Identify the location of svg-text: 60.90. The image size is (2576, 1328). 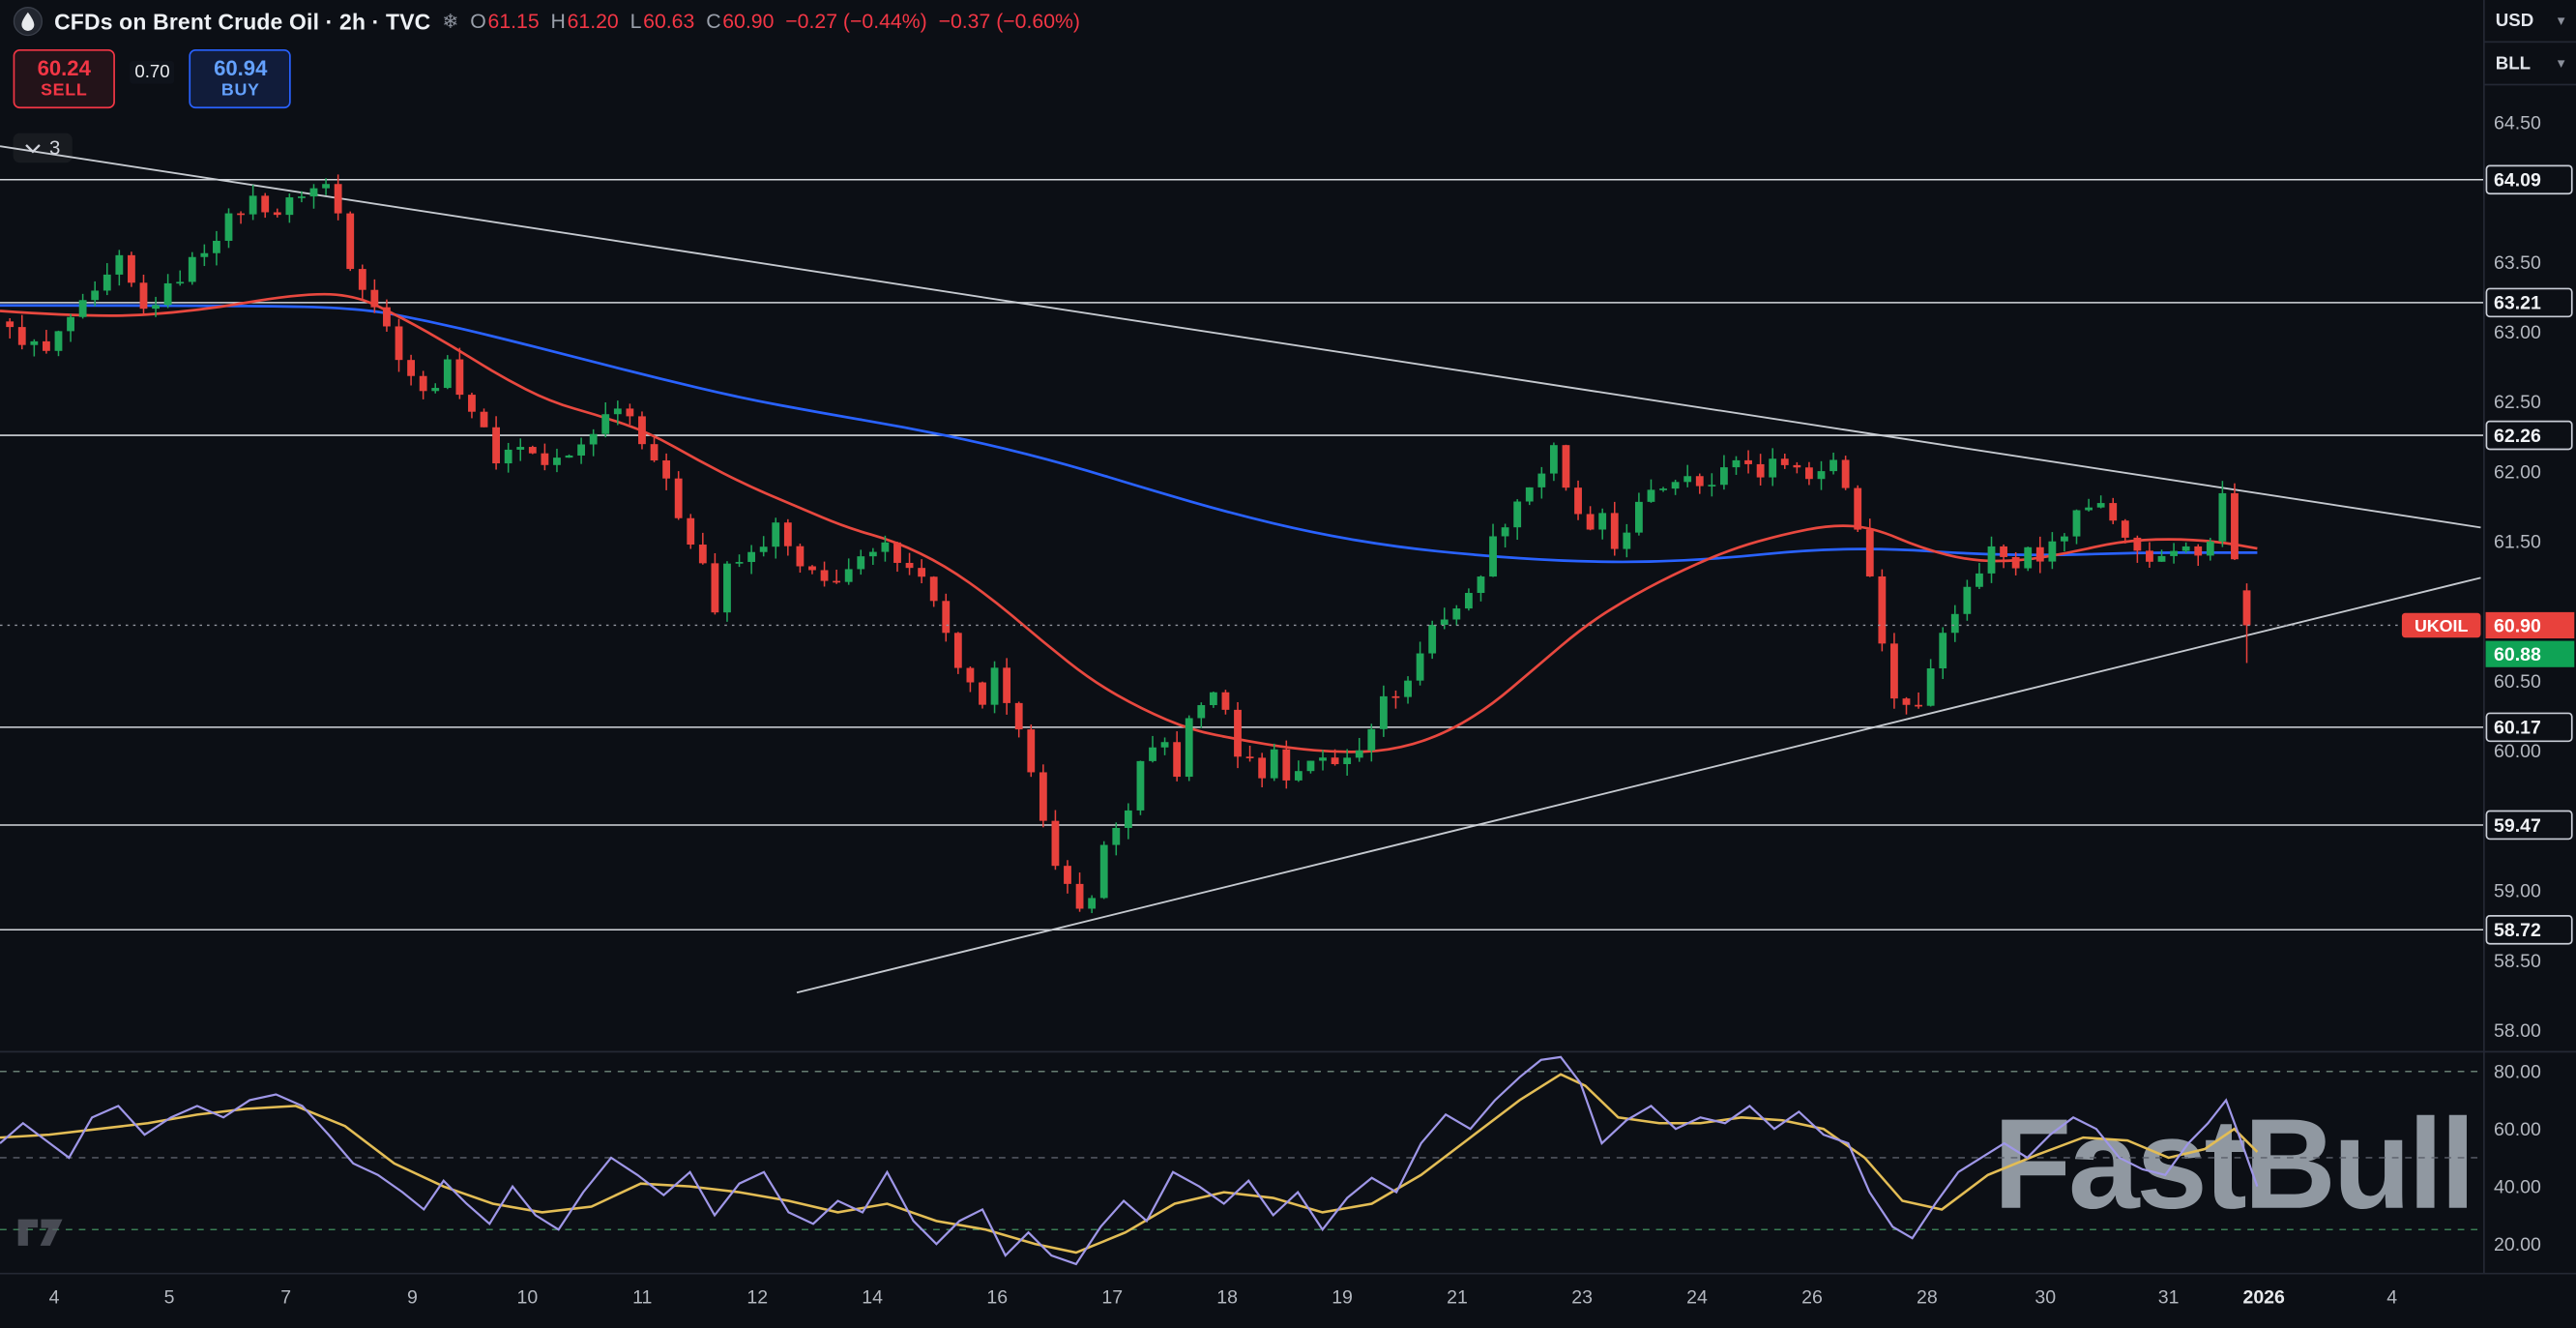
(2517, 625).